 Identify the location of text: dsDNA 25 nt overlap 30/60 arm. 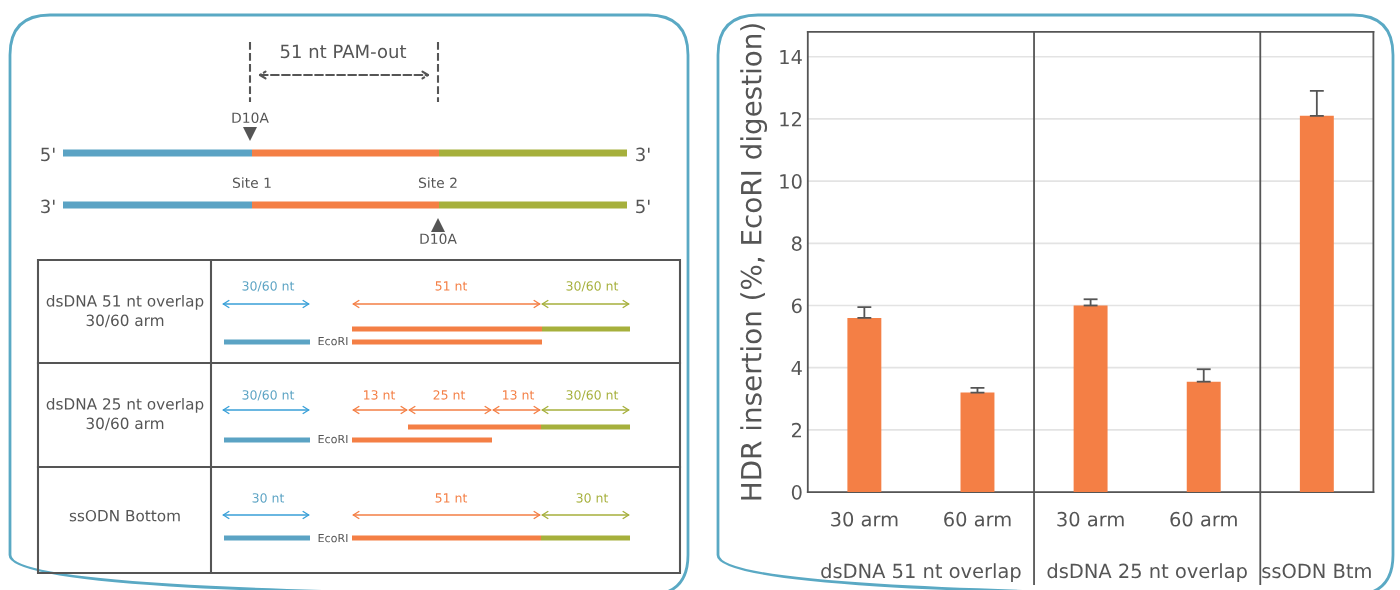
(125, 414).